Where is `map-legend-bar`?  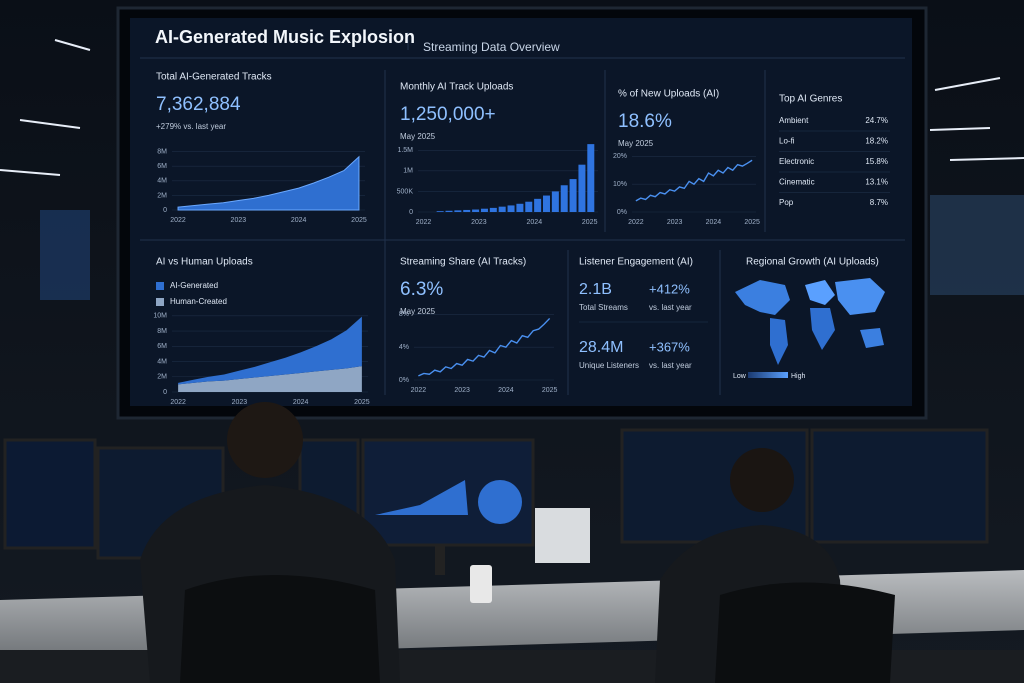
map-legend-bar is located at coordinates (768, 375).